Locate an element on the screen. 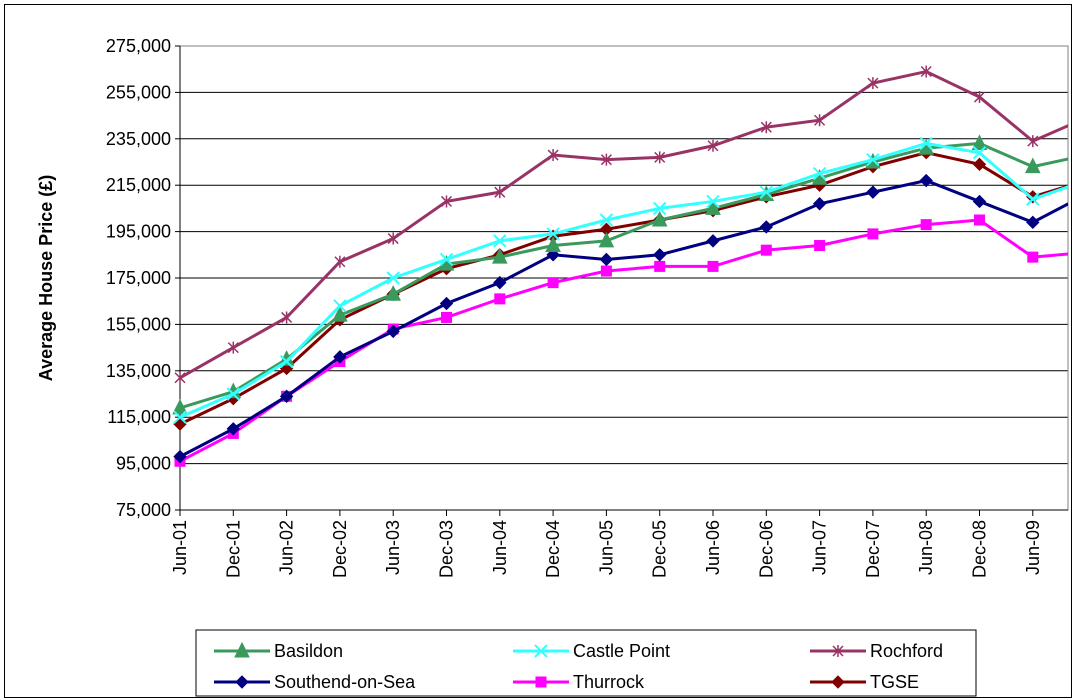 The width and height of the screenshot is (1074, 700). y-tick-label: 195,000 is located at coordinates (138, 232).